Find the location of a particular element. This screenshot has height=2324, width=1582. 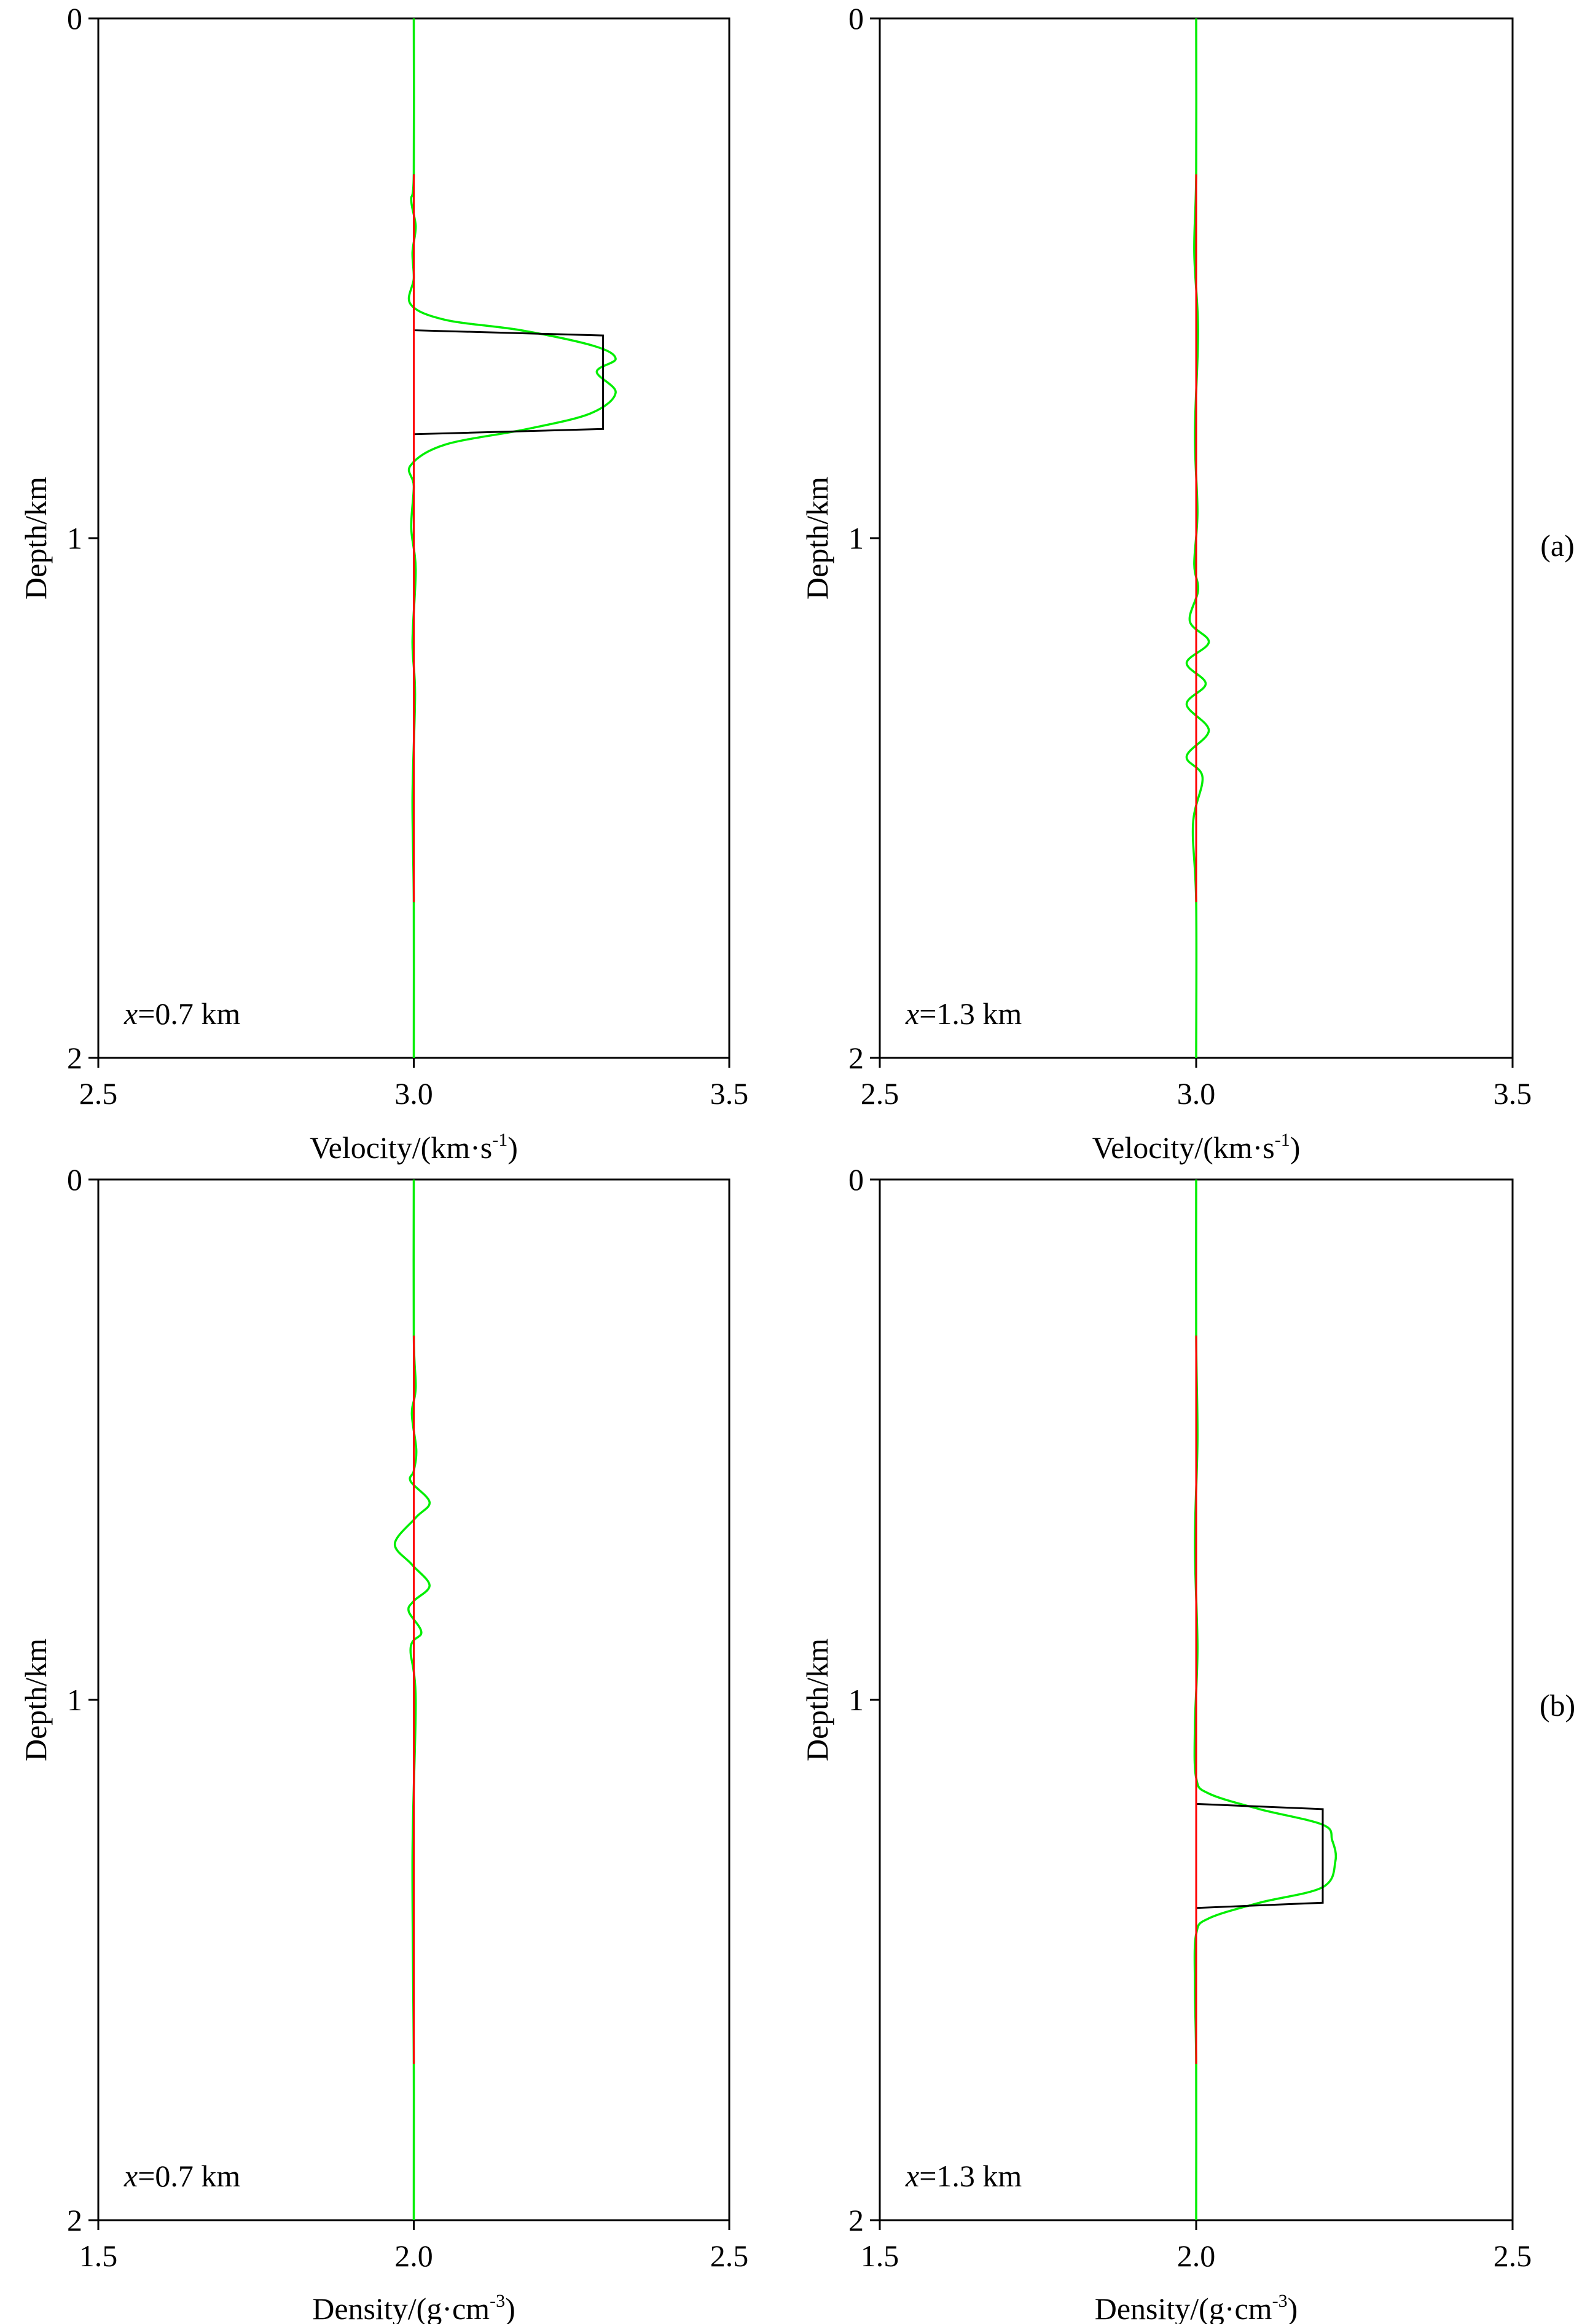

panel-label: (a) is located at coordinates (1557, 545).